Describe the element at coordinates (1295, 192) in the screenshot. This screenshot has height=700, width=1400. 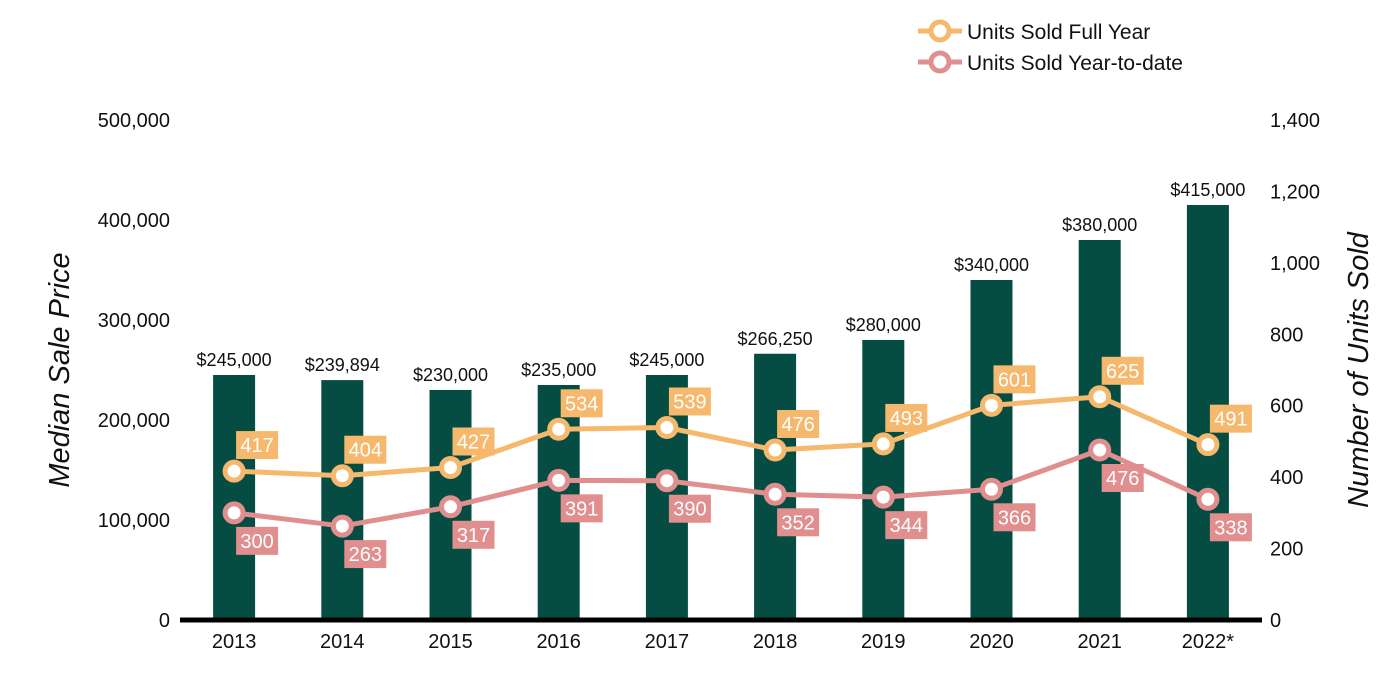
I see `y-tick-label-right: 1,200` at that location.